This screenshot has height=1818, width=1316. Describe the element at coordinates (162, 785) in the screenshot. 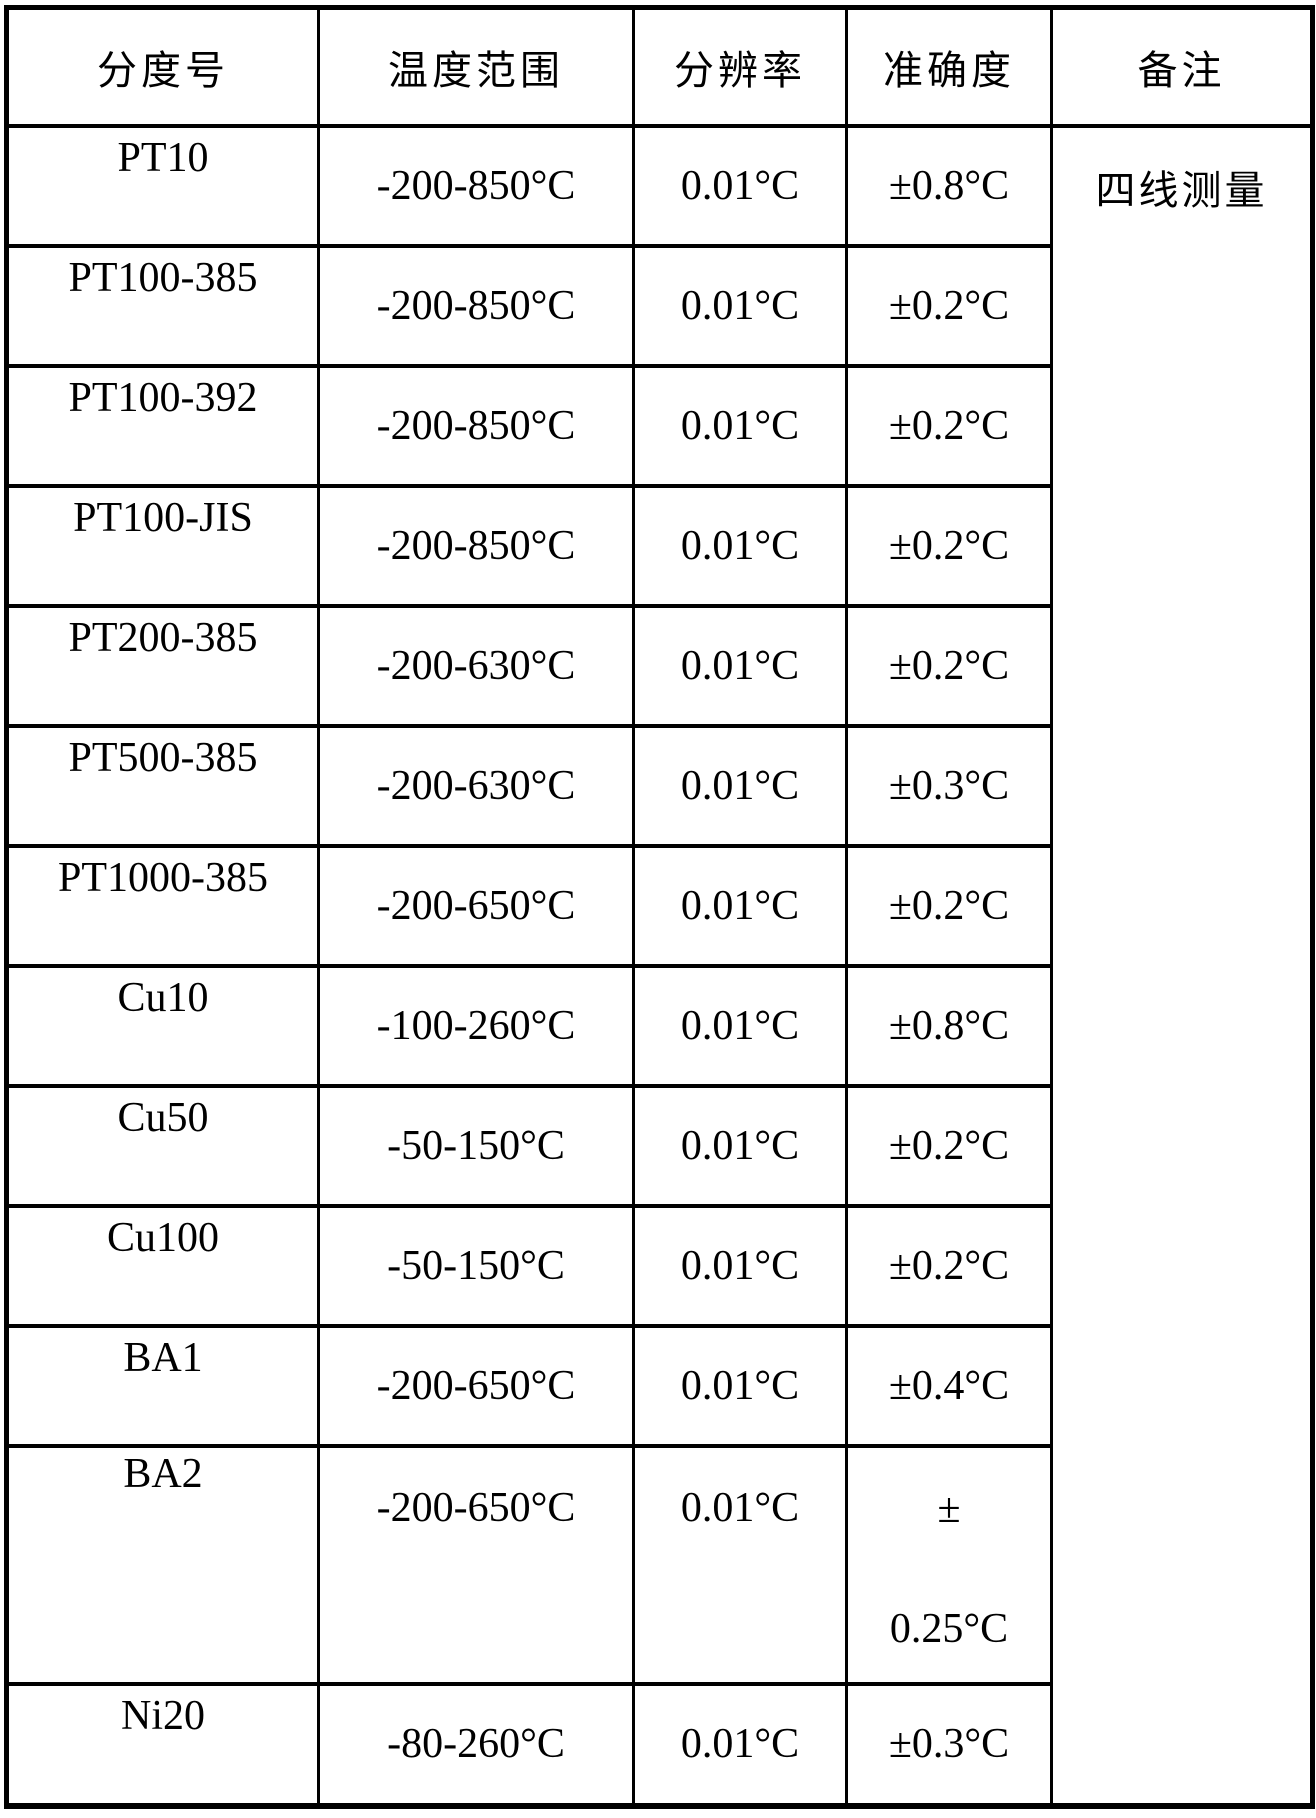

I see `cell-model: PT500-385` at that location.